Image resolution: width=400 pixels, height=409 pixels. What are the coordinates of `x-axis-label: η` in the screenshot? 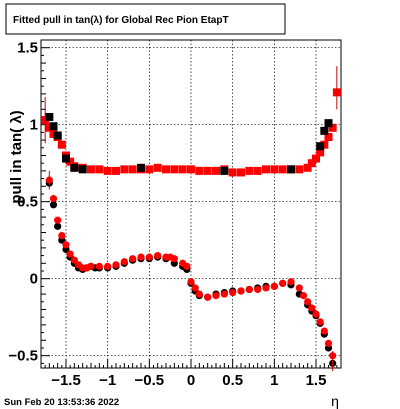 It's located at (335, 401).